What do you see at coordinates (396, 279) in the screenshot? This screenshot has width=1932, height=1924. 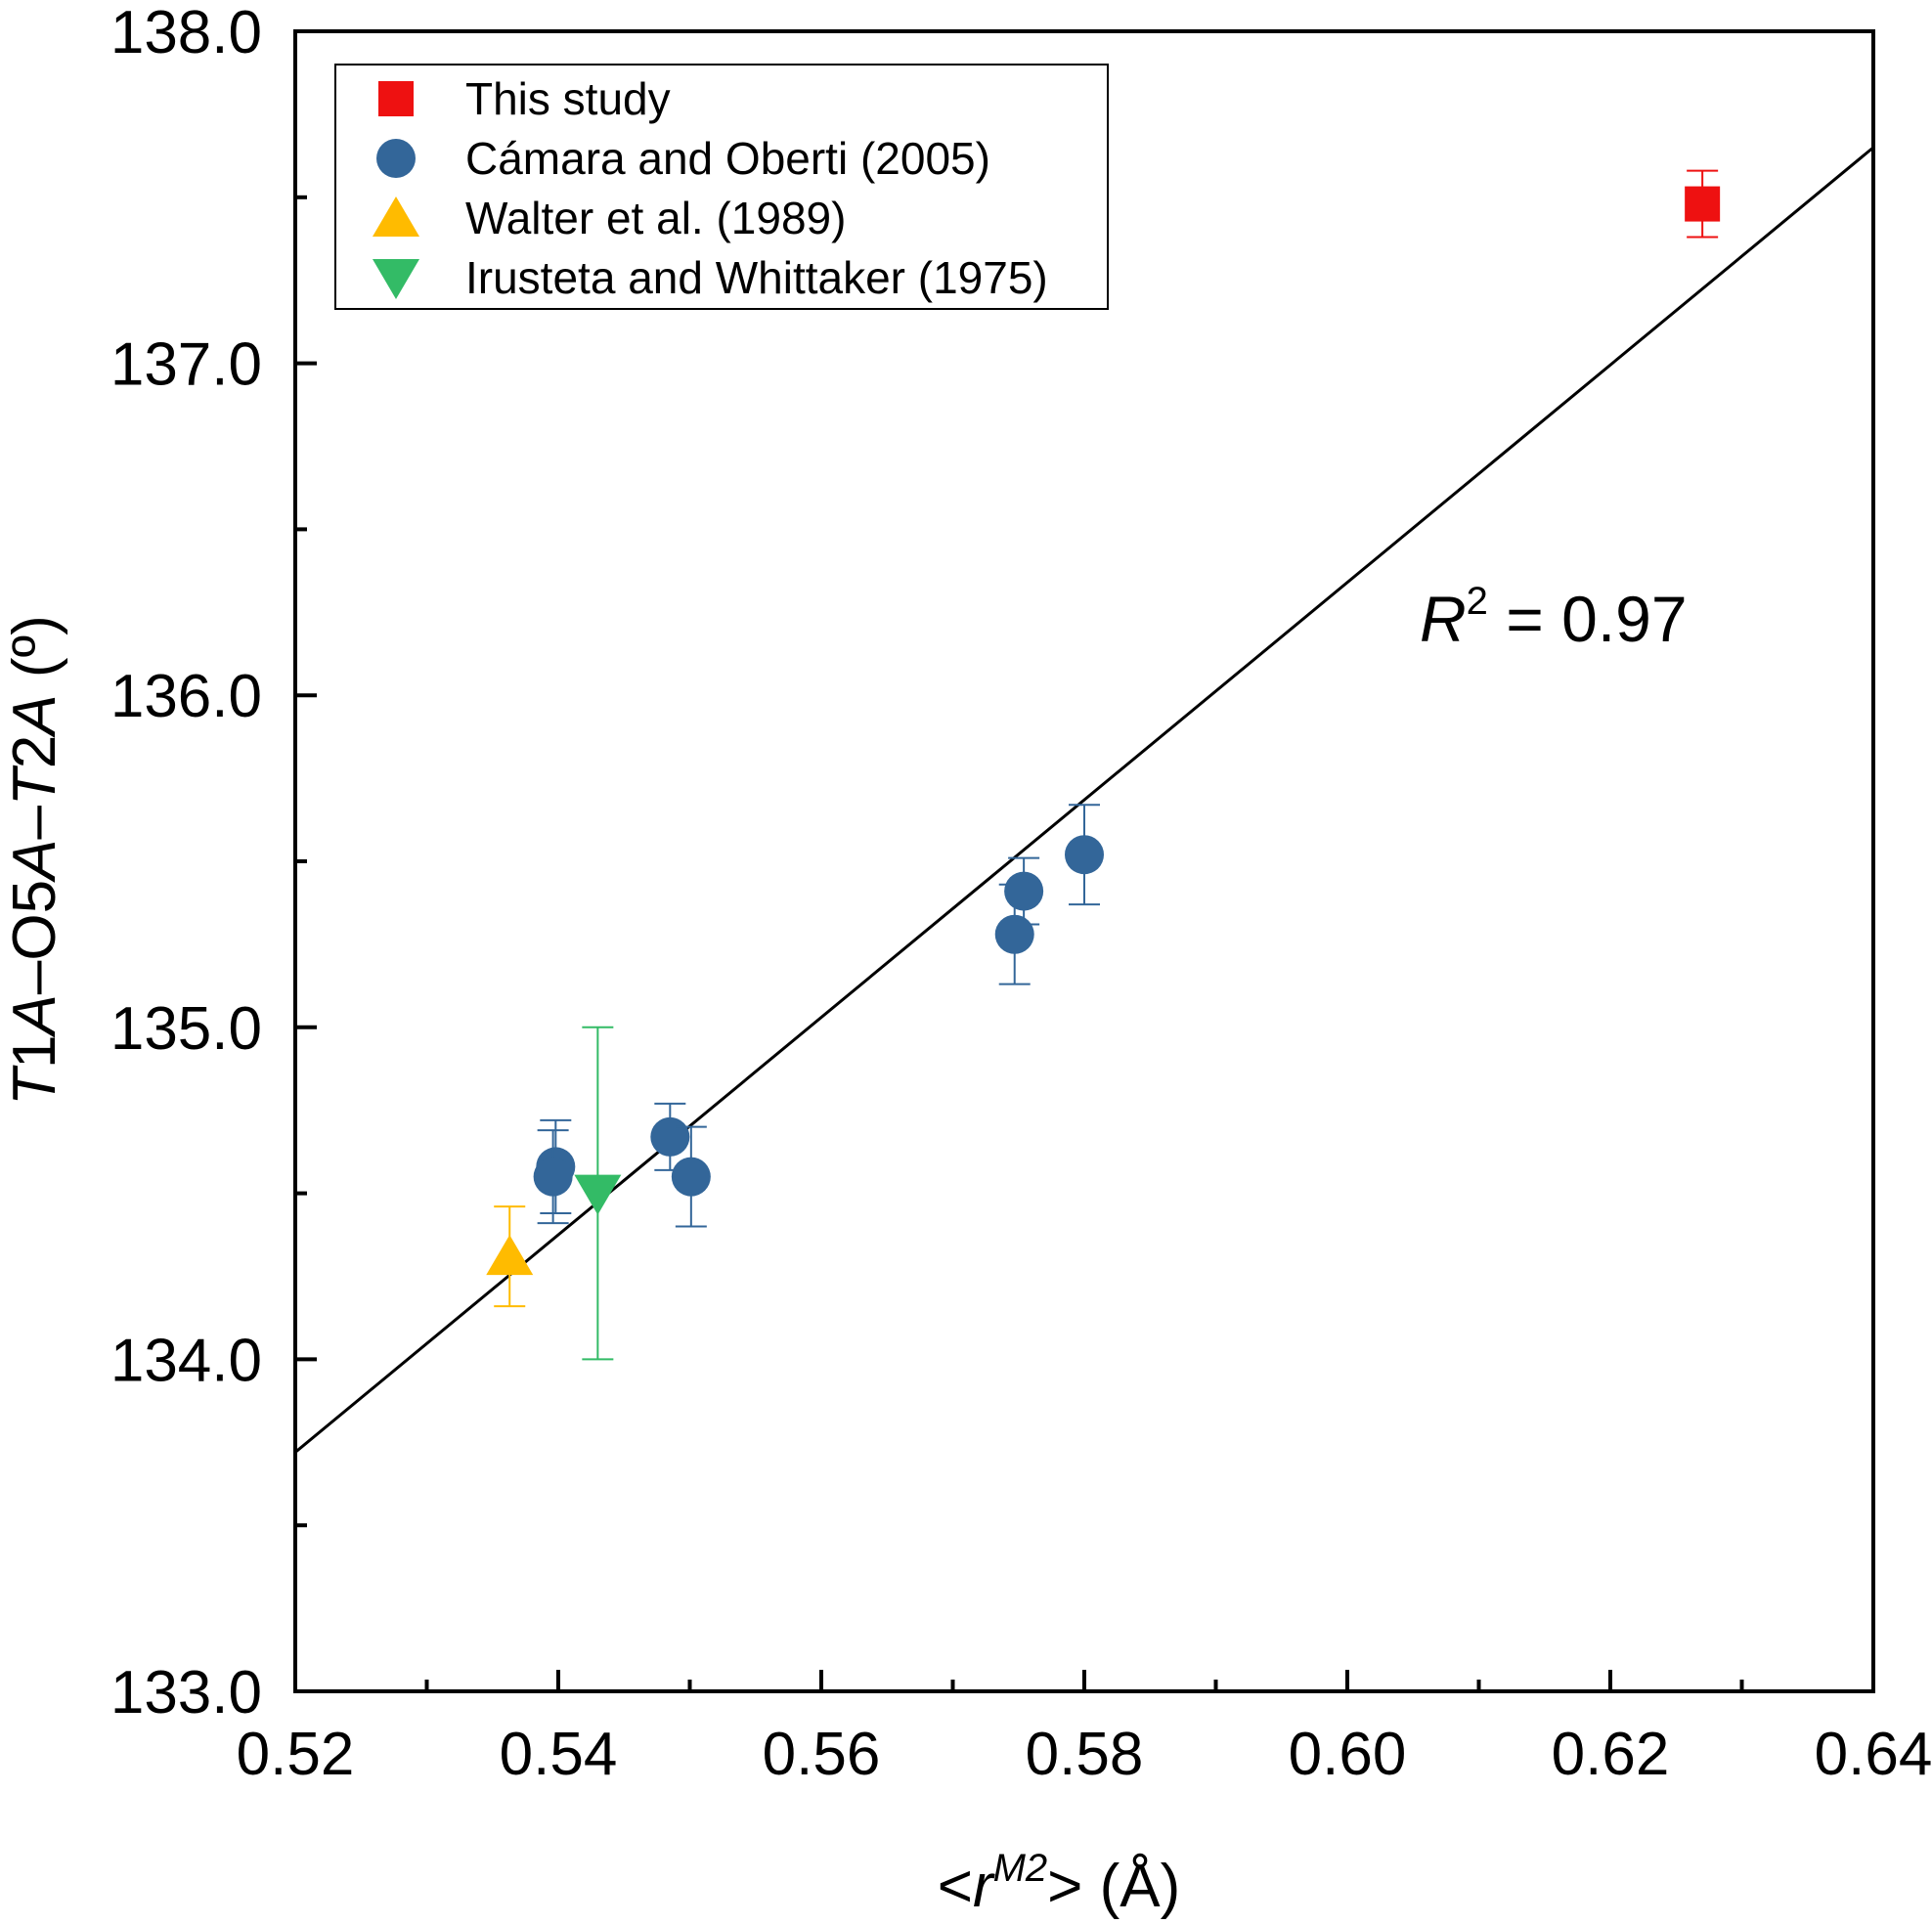 I see `legend-marker-irusteta-and-whittaker-1975` at bounding box center [396, 279].